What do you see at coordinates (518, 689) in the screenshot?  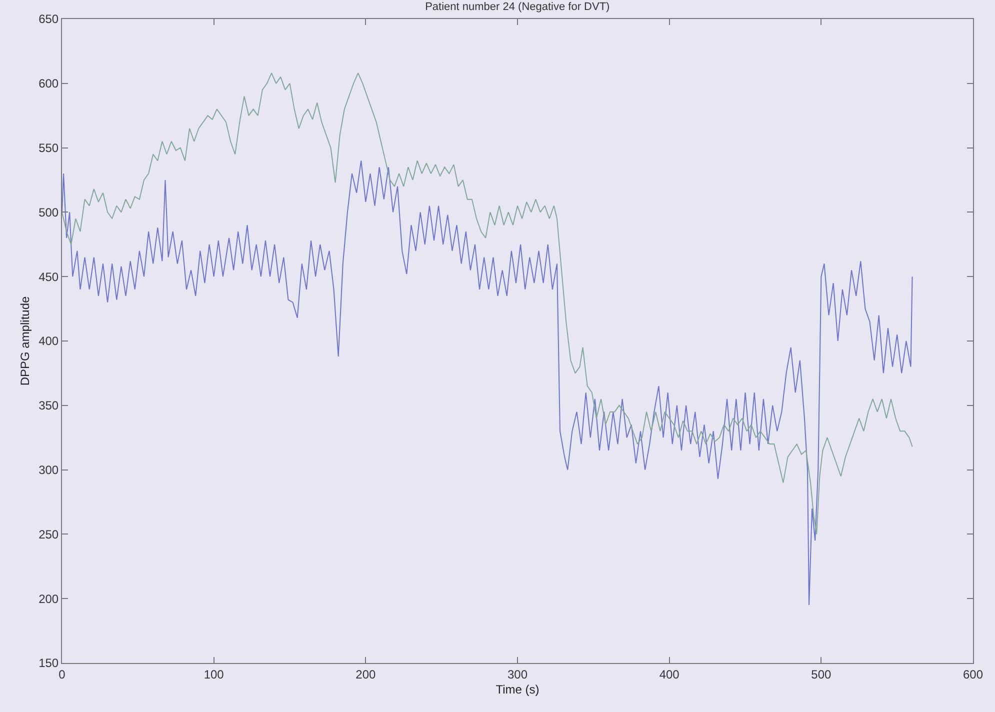 I see `x-axis-title: Time (s)` at bounding box center [518, 689].